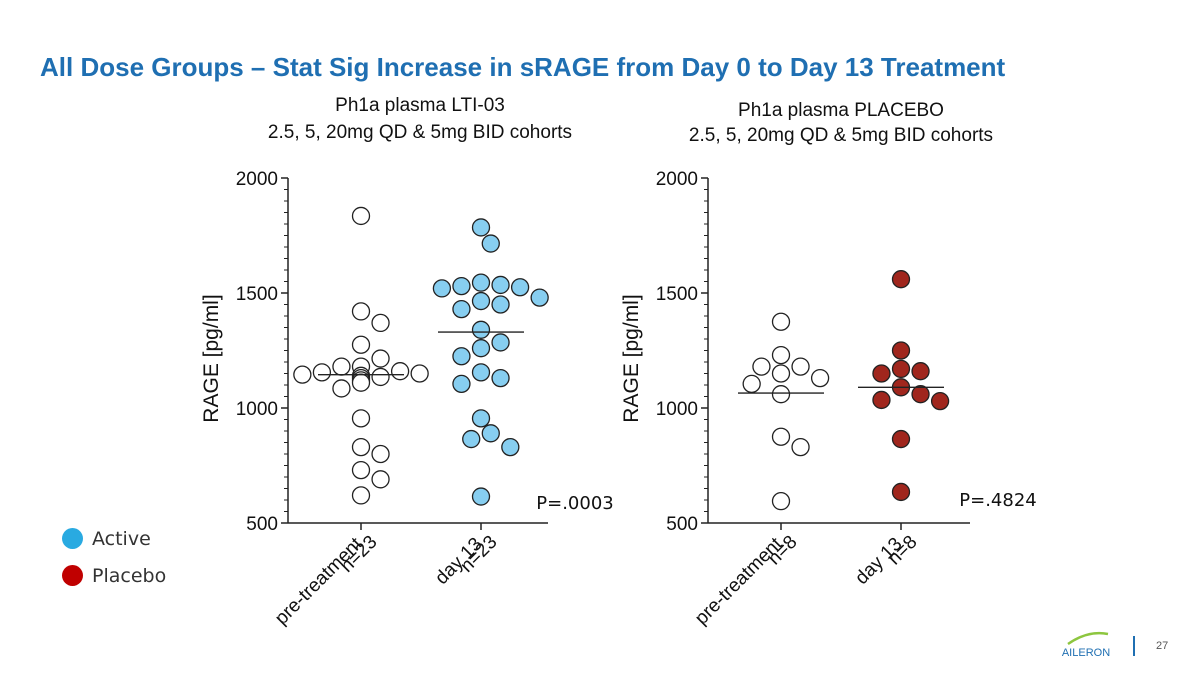 The width and height of the screenshot is (1200, 675). I want to click on legend-item-placebo: Placebo, so click(114, 575).